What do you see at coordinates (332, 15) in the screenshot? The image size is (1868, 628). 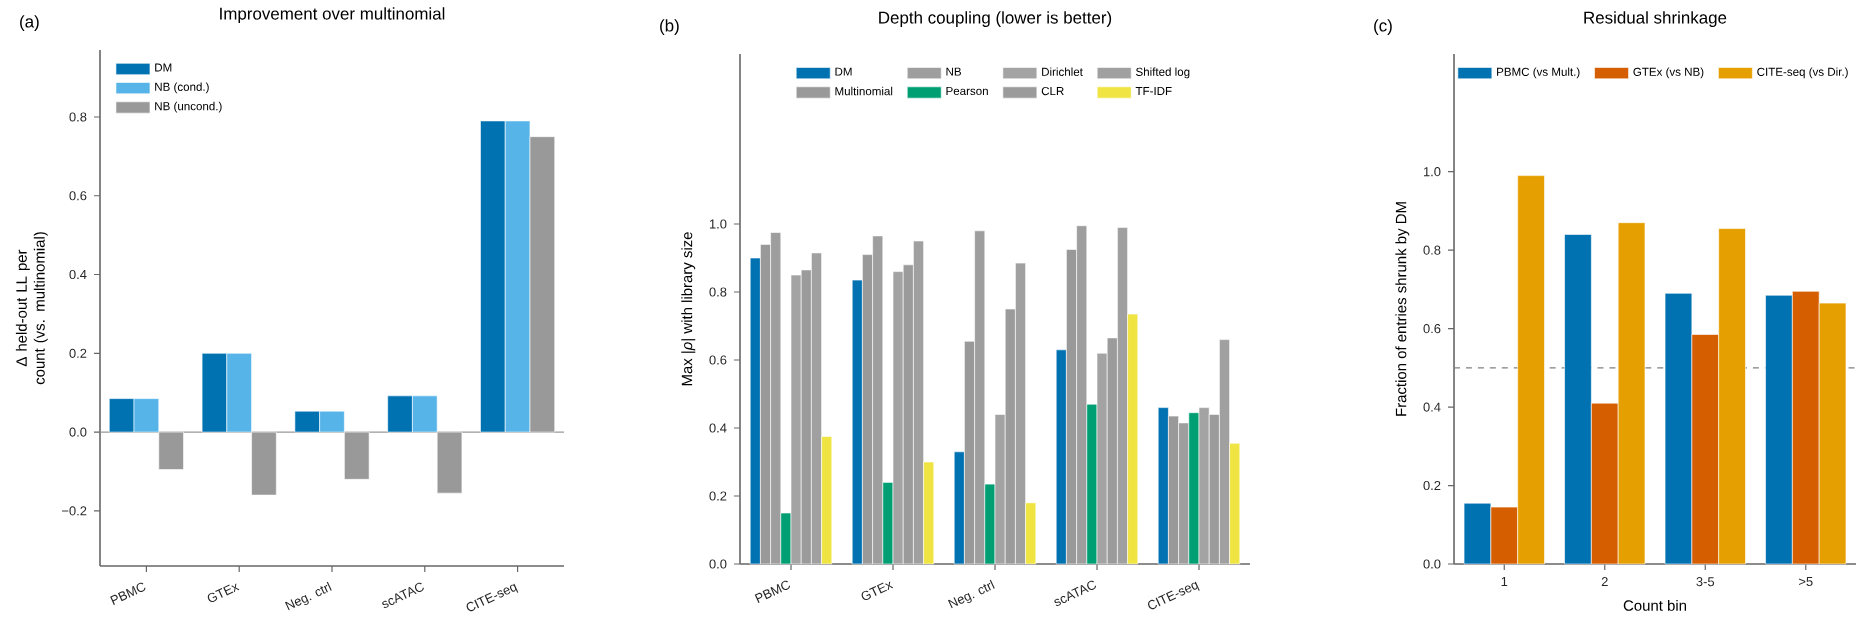 I see `chart-title: Improvement over multinomial` at bounding box center [332, 15].